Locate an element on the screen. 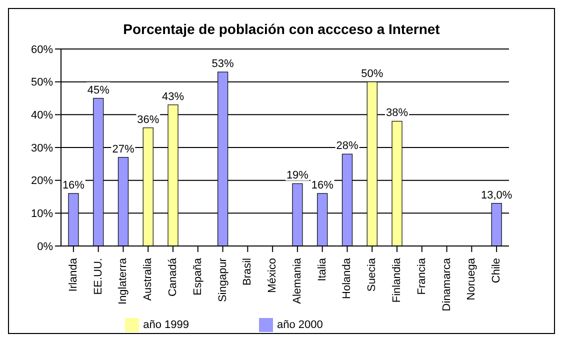  x-tick-label: Chile is located at coordinates (496, 271).